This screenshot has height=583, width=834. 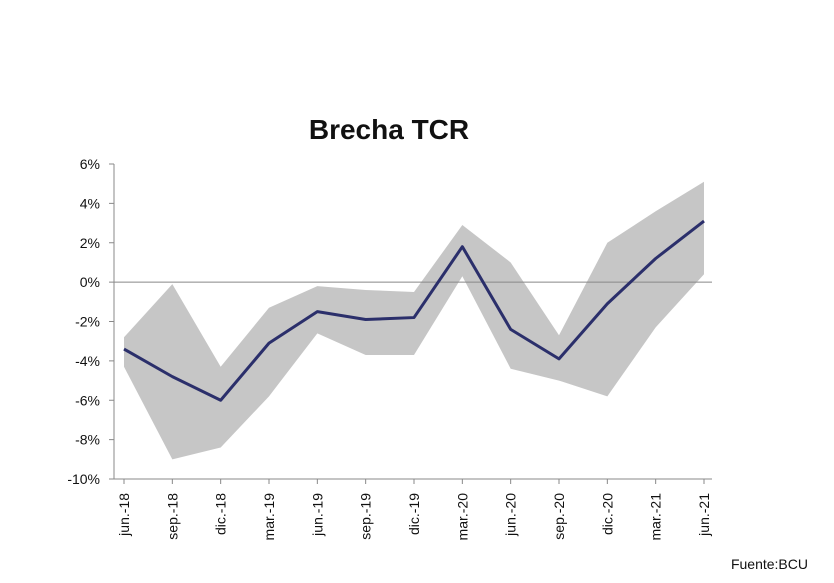 What do you see at coordinates (366, 516) in the screenshot?
I see `x-tick-label: sep.-19` at bounding box center [366, 516].